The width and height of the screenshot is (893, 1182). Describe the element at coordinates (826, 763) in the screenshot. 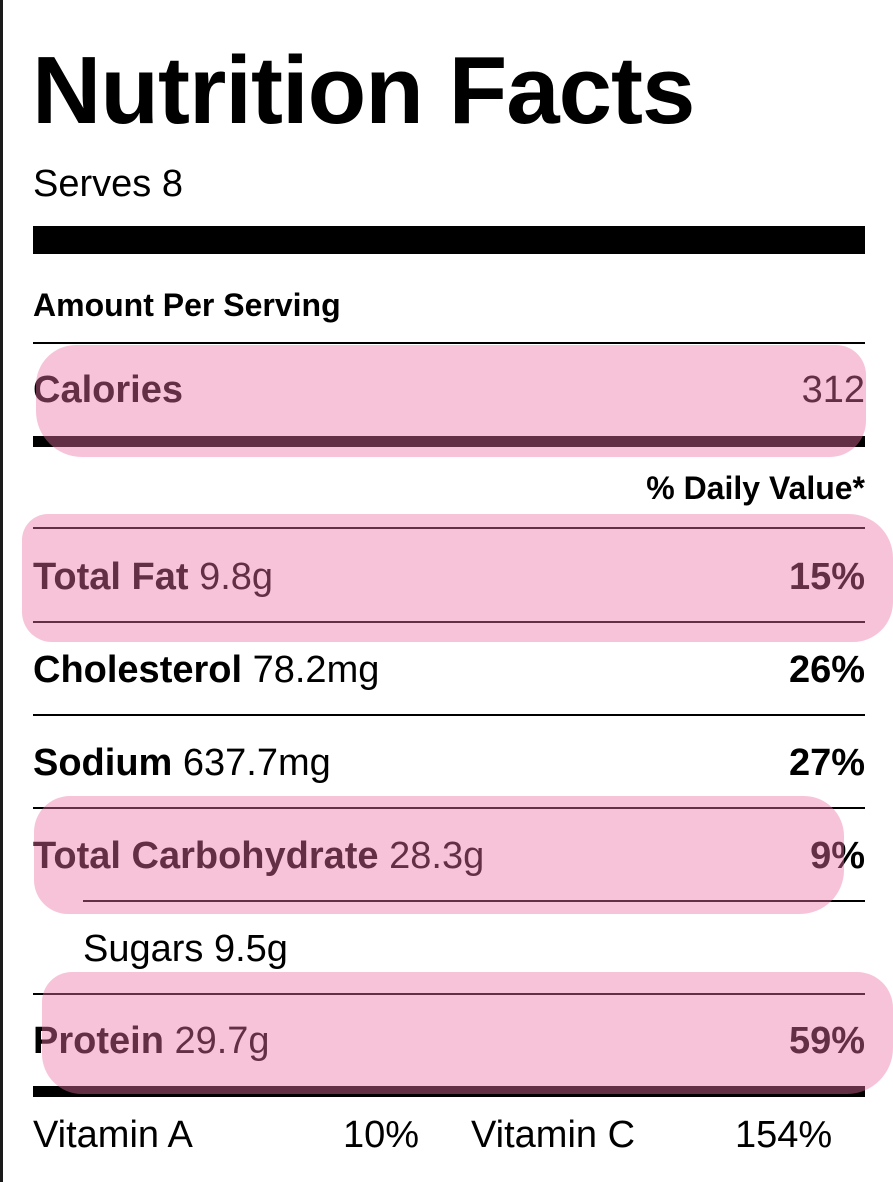

I see `nutrient-percent: 27%` at that location.